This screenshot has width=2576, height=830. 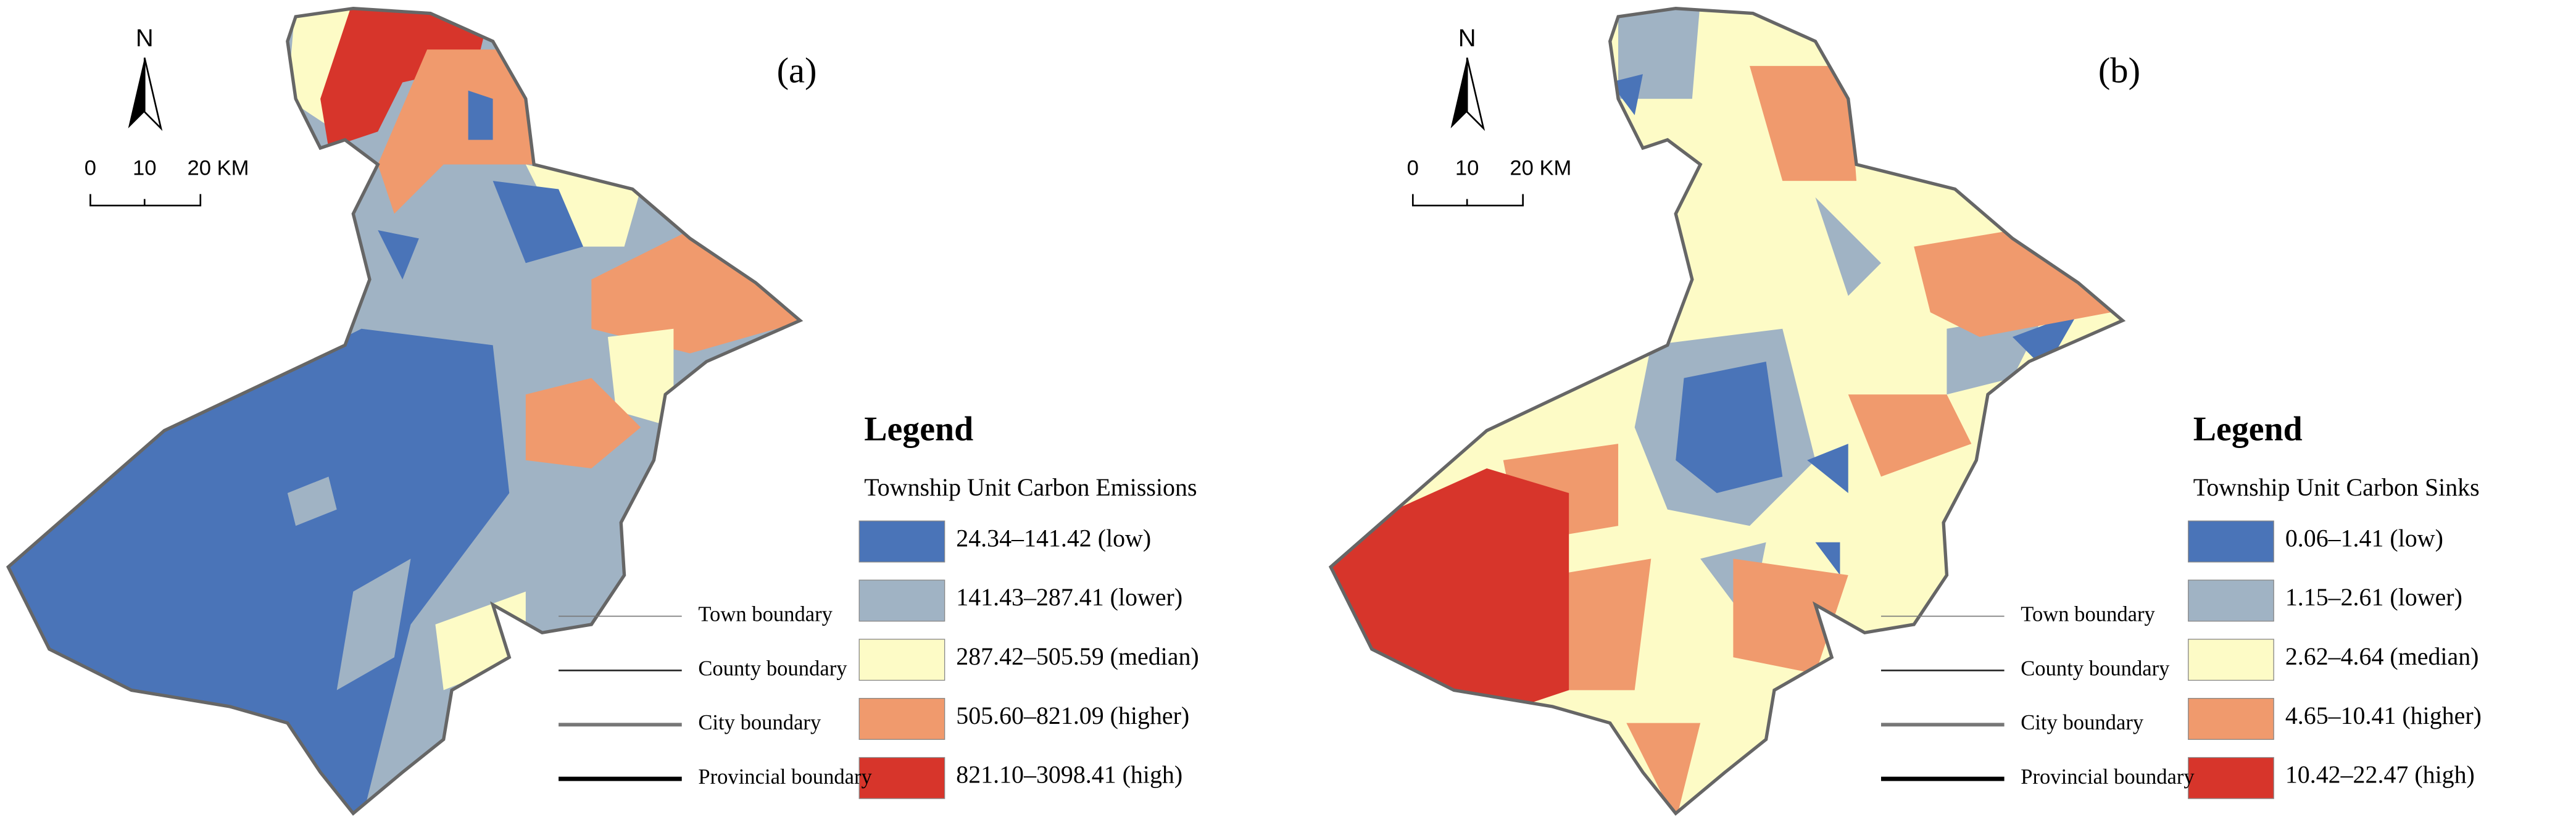 I want to click on panel-label: (a), so click(x=797, y=71).